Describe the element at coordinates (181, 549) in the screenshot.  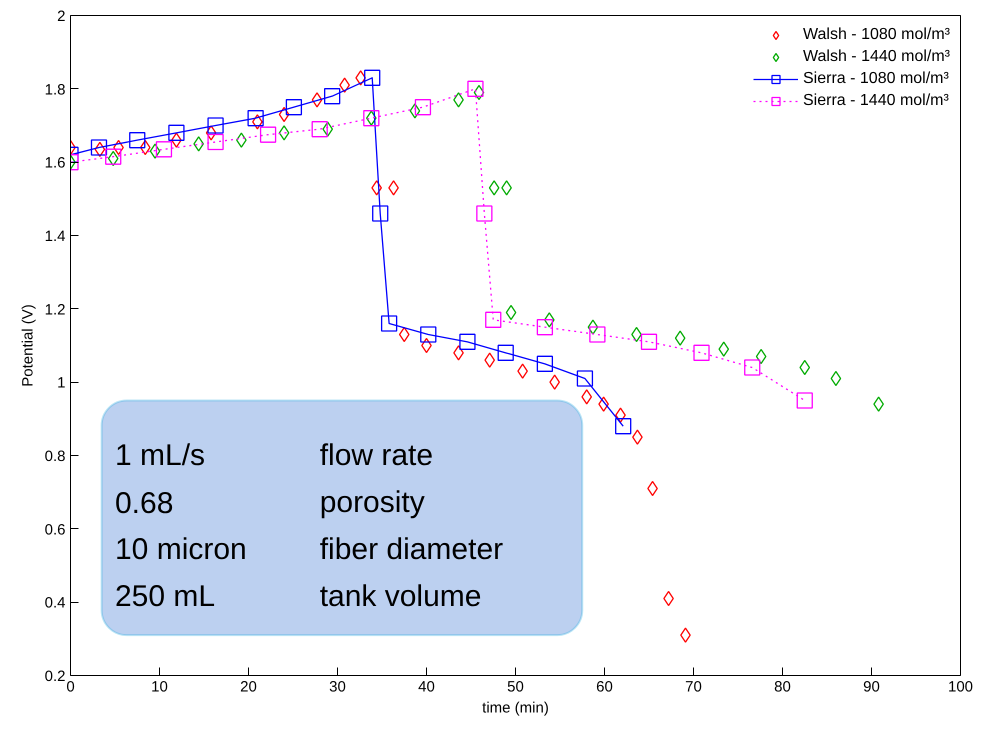
I see `annotation: 10 micron` at that location.